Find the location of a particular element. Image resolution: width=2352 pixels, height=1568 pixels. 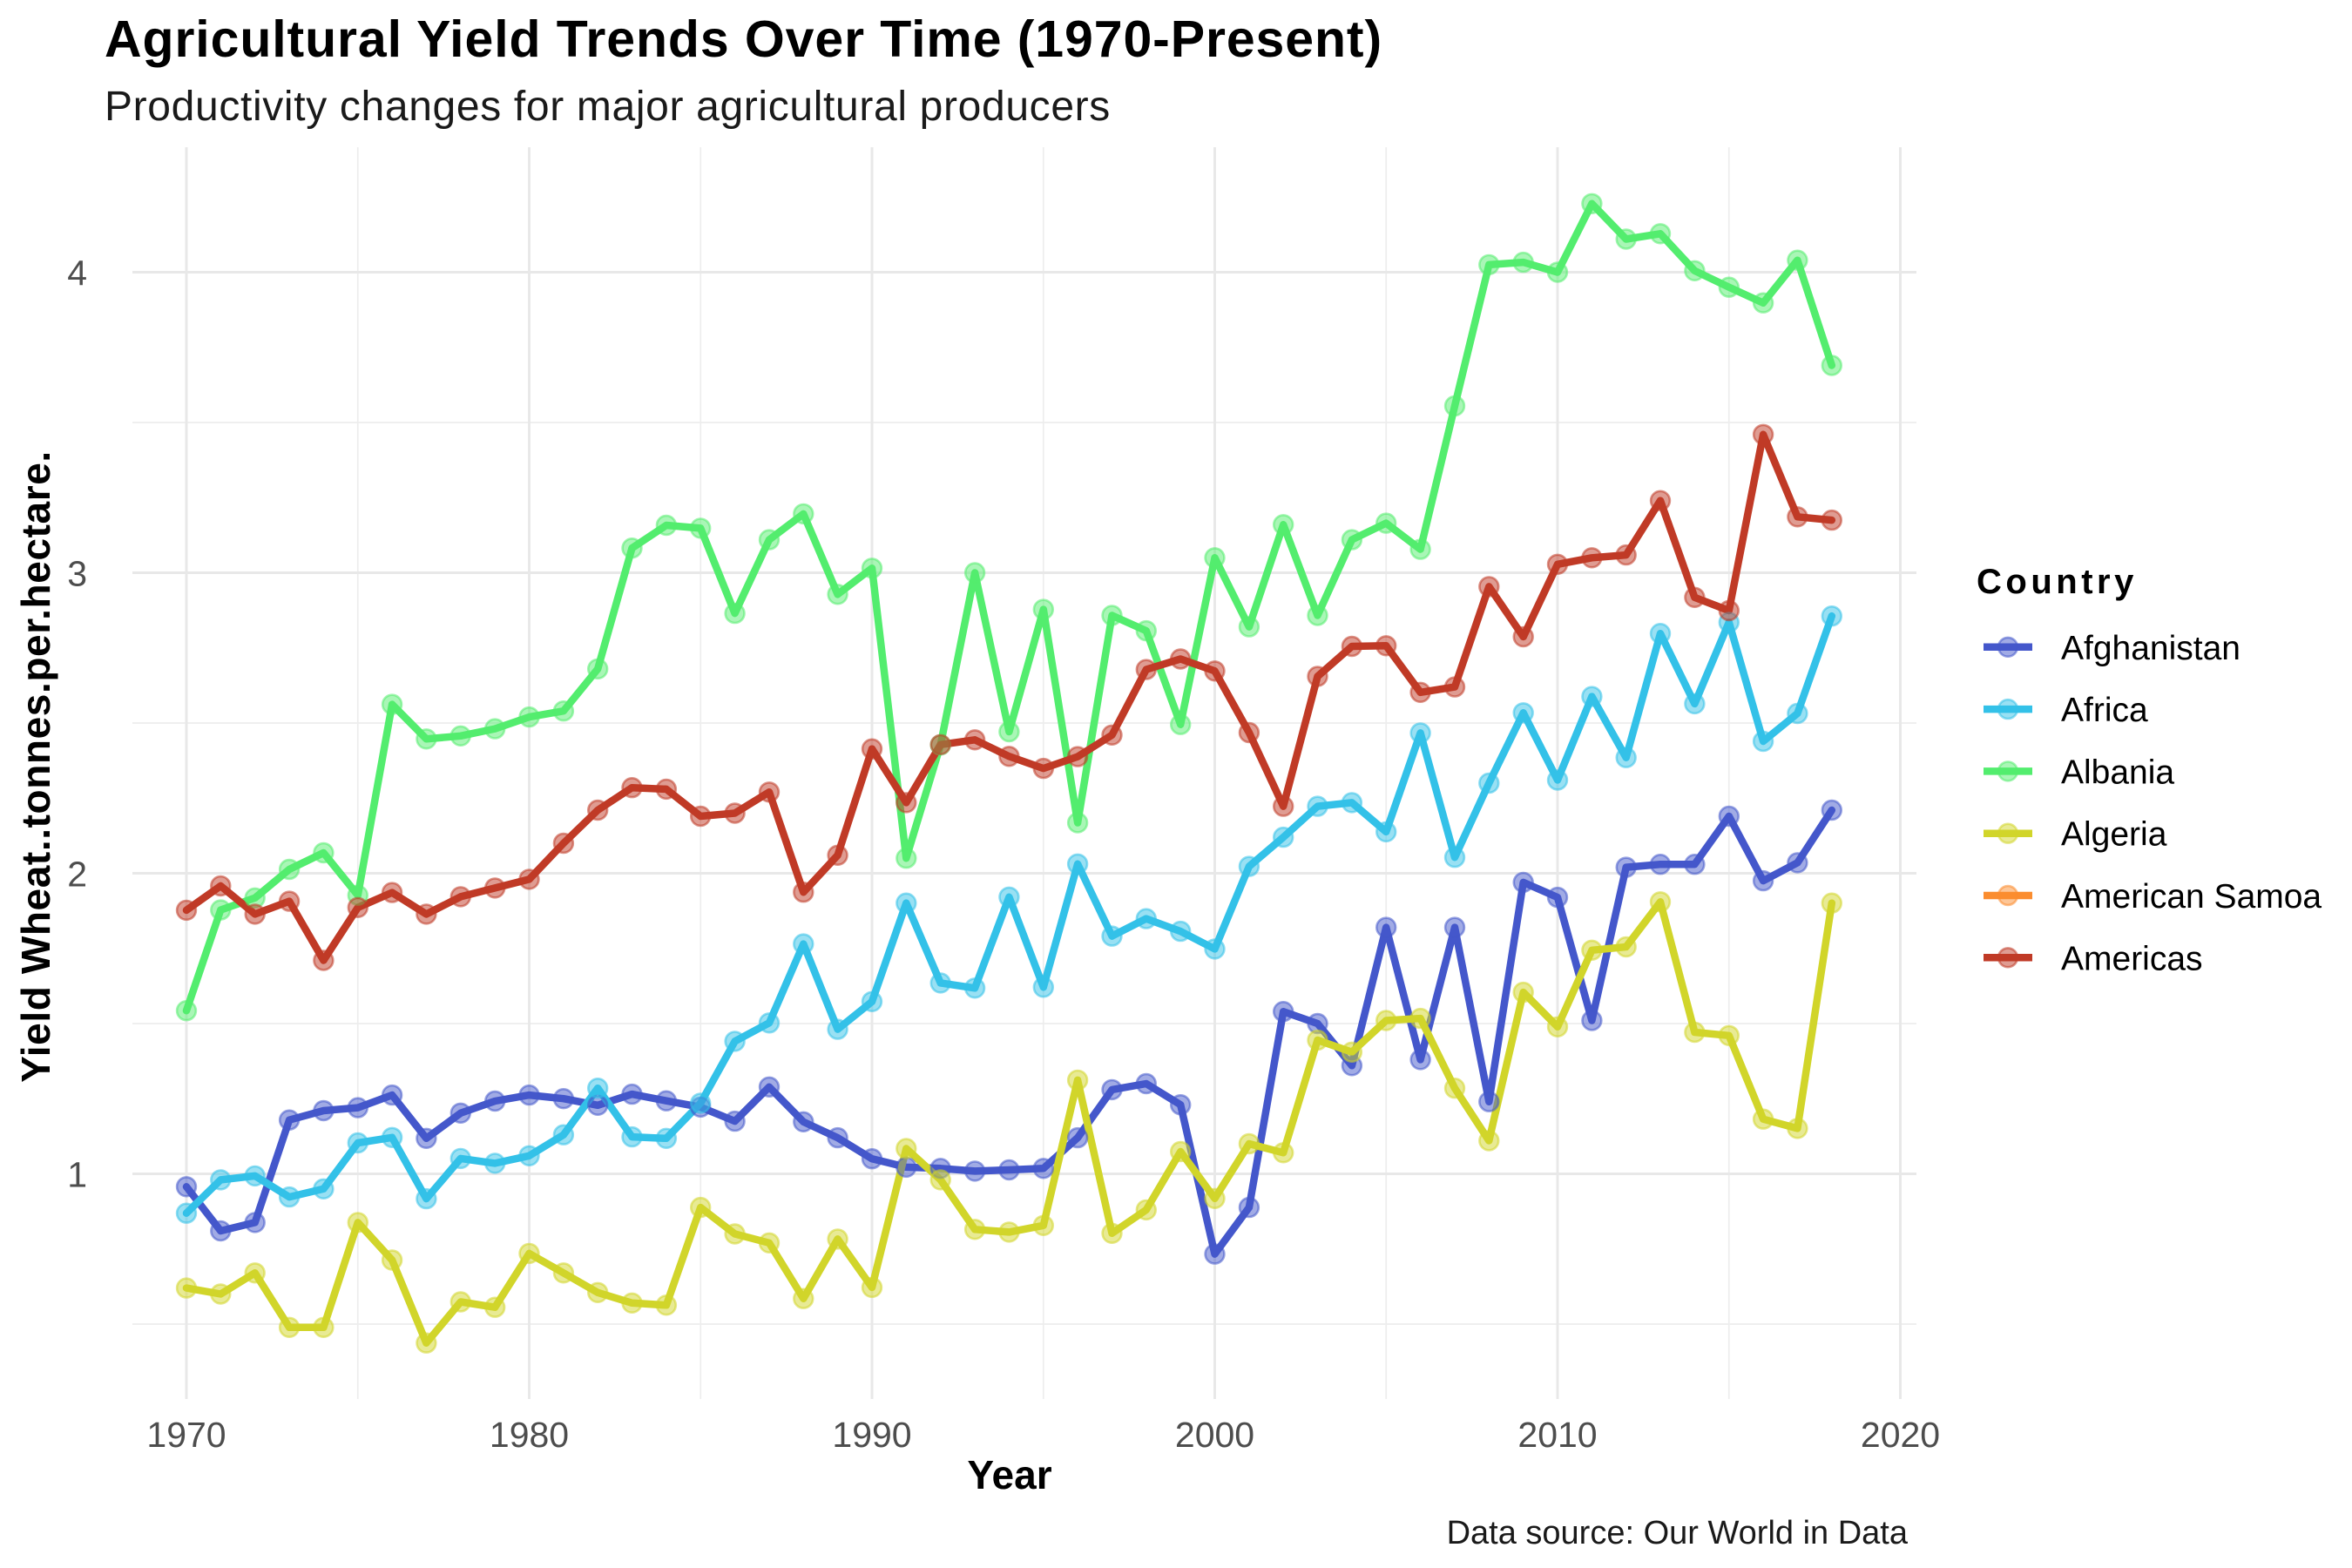

svg-text: Country is located at coordinates (2057, 582).